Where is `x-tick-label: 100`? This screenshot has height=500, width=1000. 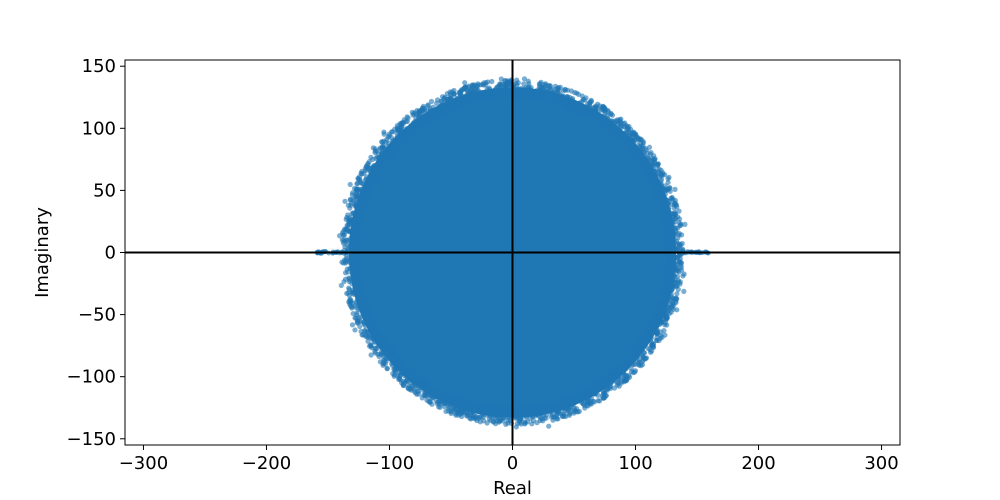 x-tick-label: 100 is located at coordinates (635, 463).